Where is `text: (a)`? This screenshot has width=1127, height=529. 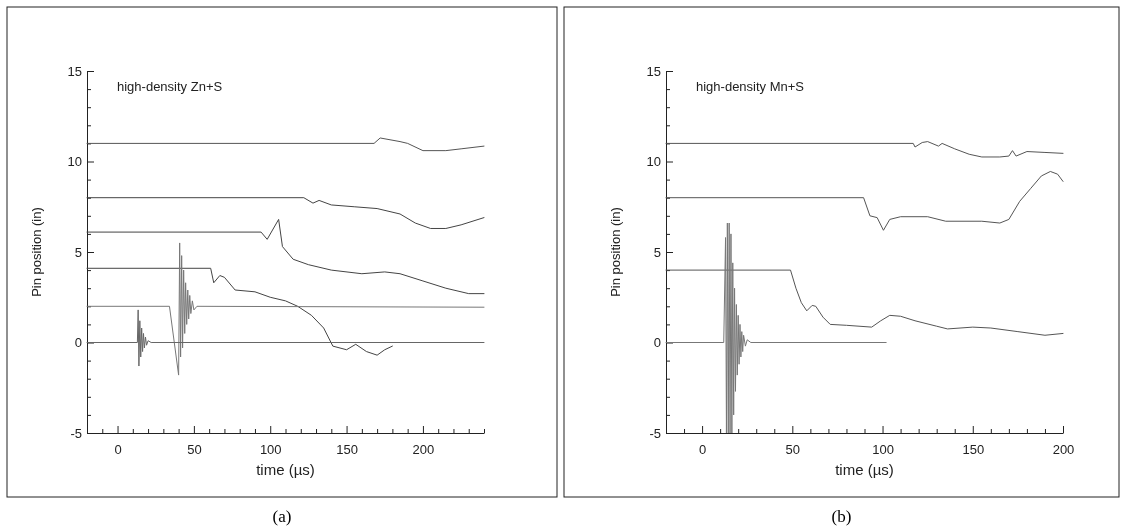
text: (a) is located at coordinates (282, 516).